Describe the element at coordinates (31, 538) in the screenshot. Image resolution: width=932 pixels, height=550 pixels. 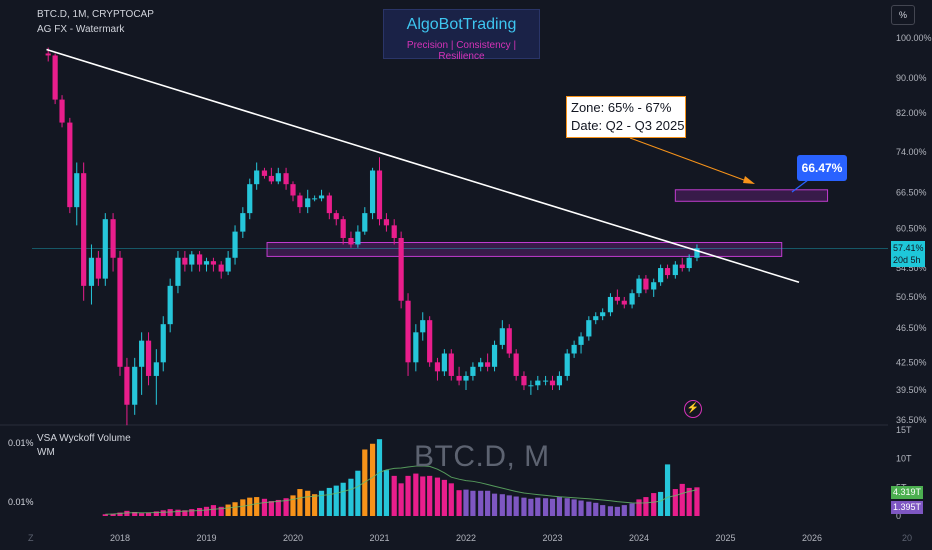
I see `timezone-corner: Z` at that location.